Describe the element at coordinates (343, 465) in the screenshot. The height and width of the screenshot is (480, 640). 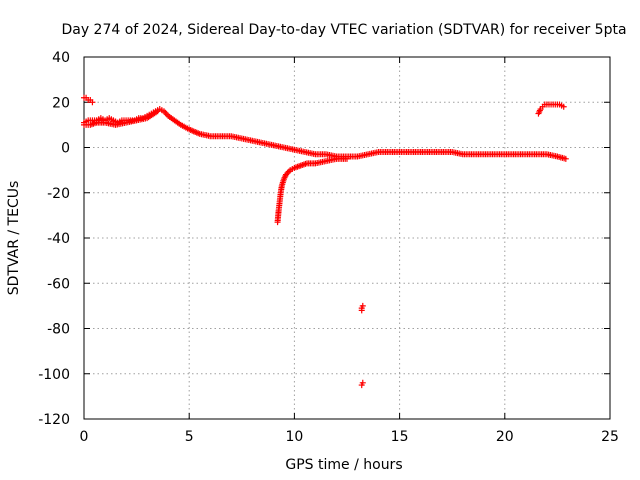
I see `x-axis-label: GPS time / hours` at that location.